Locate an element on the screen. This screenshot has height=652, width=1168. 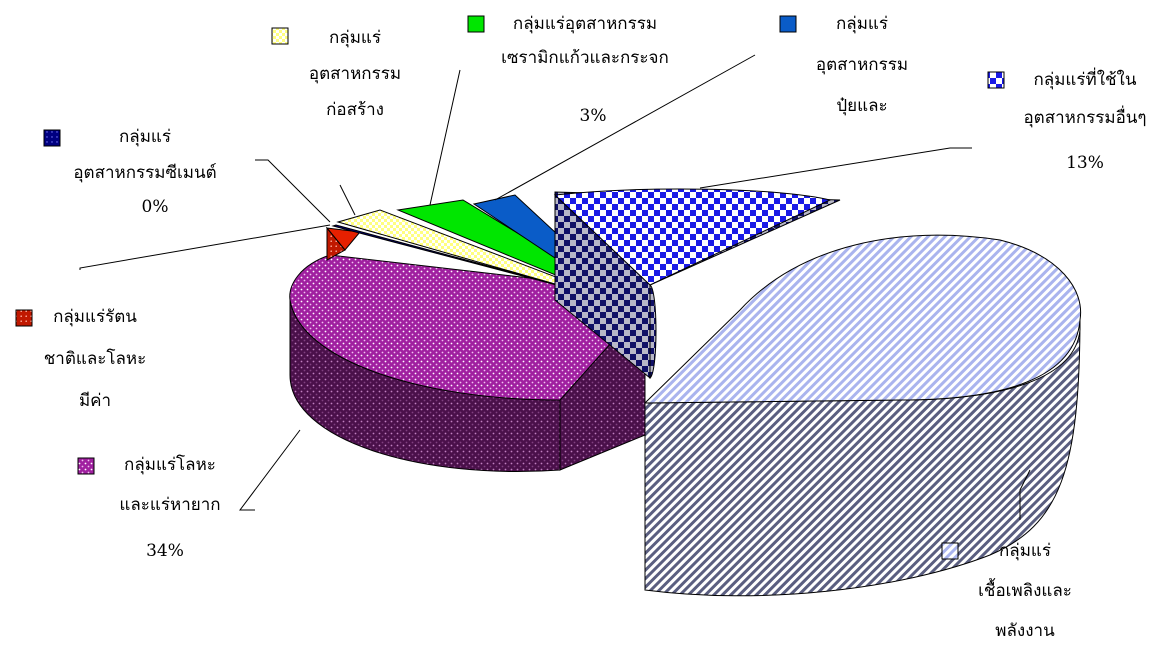
slice-label-ceramic: กลุ่มแร่อุตสาหกรรม is located at coordinates (585, 24).